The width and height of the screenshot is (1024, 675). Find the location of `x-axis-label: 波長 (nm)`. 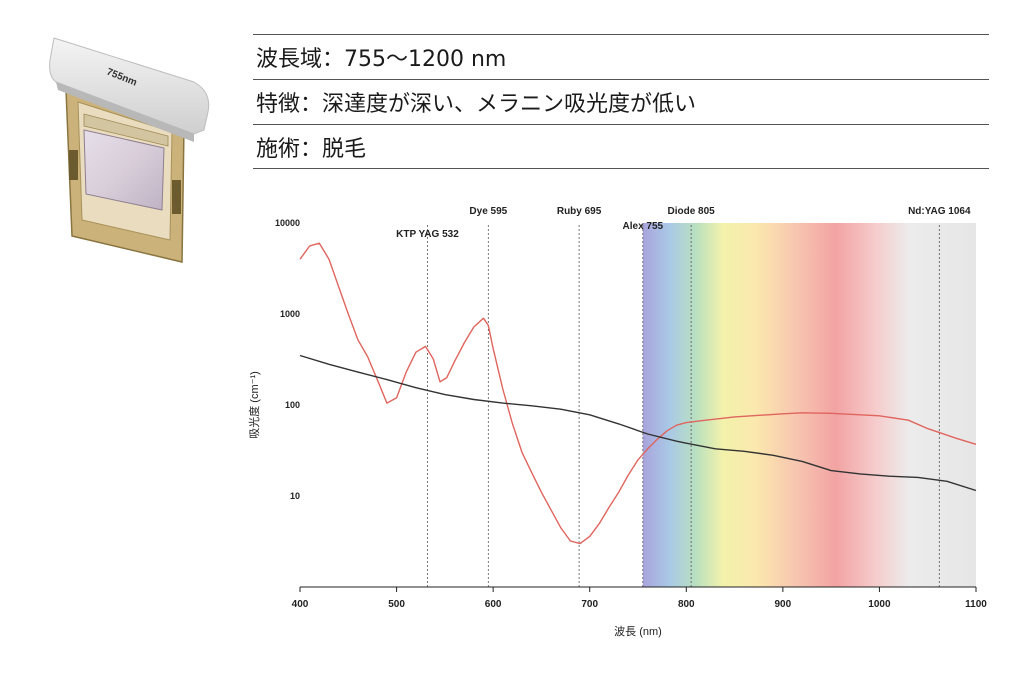

x-axis-label: 波長 (nm) is located at coordinates (638, 631).